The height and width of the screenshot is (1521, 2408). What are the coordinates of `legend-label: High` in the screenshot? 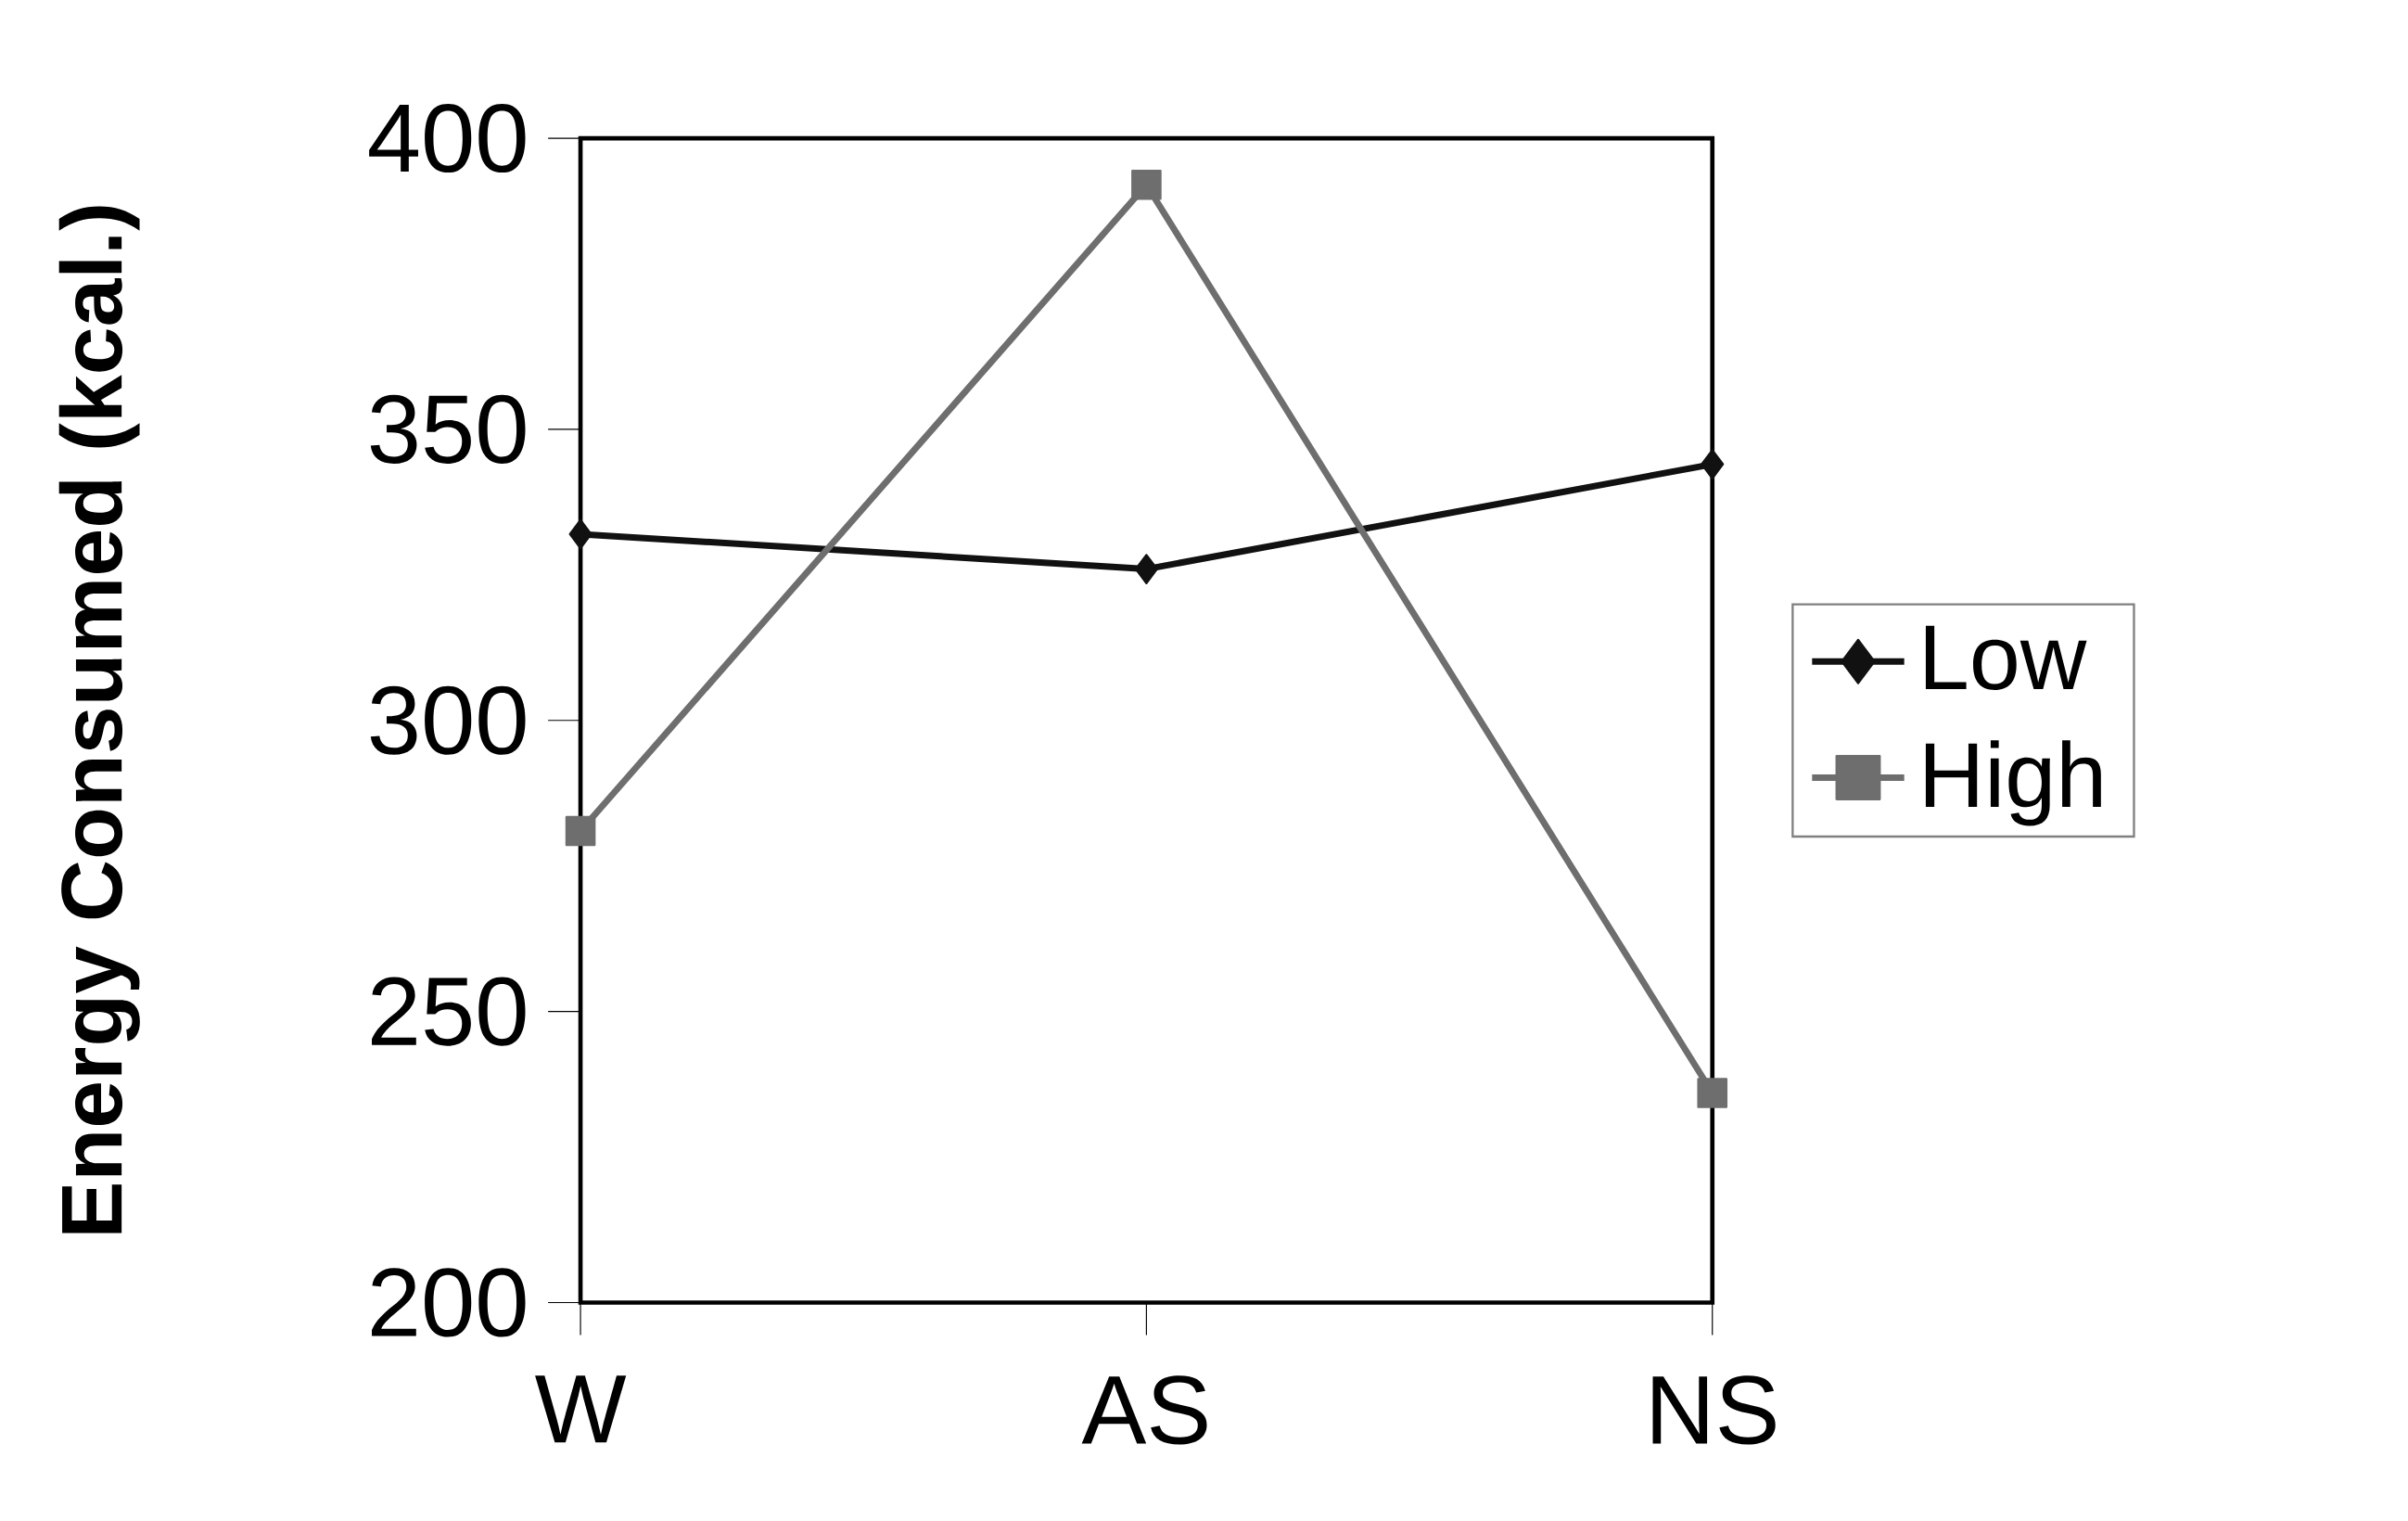 It's located at (2013, 783).